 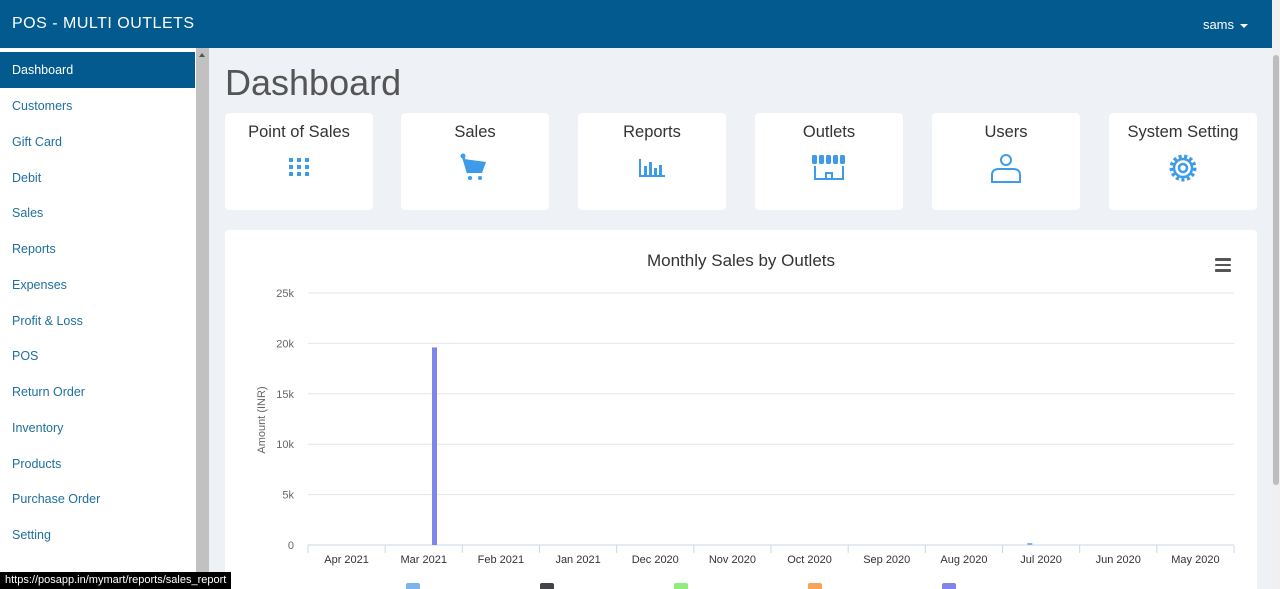 What do you see at coordinates (285, 445) in the screenshot?
I see `y-tick-label: 10k` at bounding box center [285, 445].